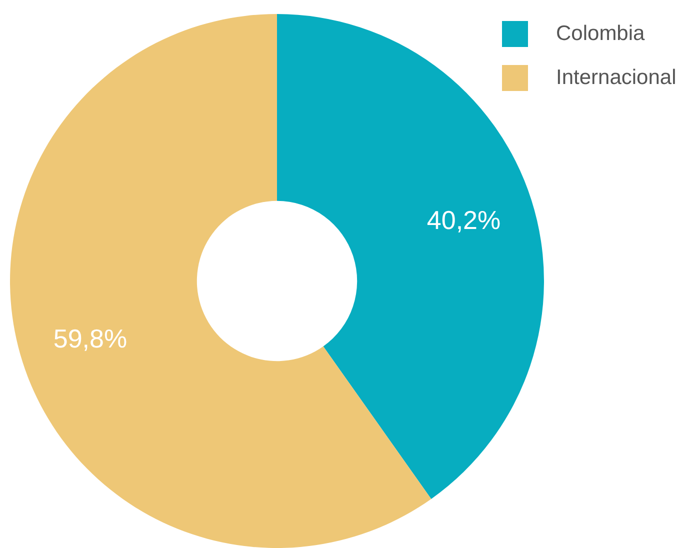 This screenshot has width=694, height=548. I want to click on data-label: 59,8%, so click(90, 339).